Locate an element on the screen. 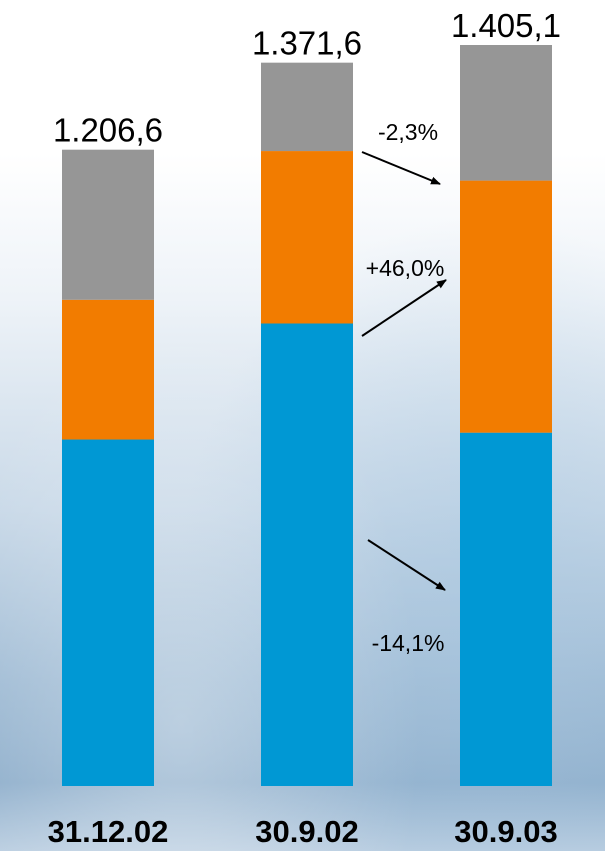 Image resolution: width=605 pixels, height=851 pixels. bar-segment-30-9-02-s2 is located at coordinates (307, 107).